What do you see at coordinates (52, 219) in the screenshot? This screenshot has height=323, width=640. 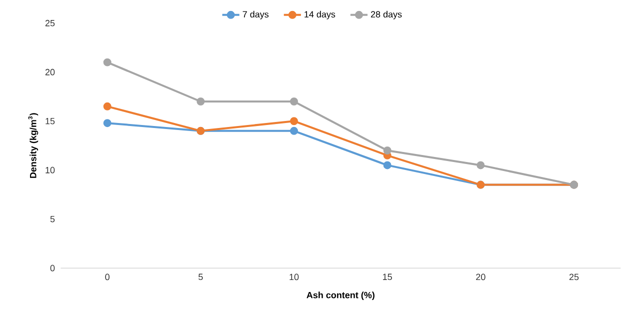 I see `y-tick-label: 5` at bounding box center [52, 219].